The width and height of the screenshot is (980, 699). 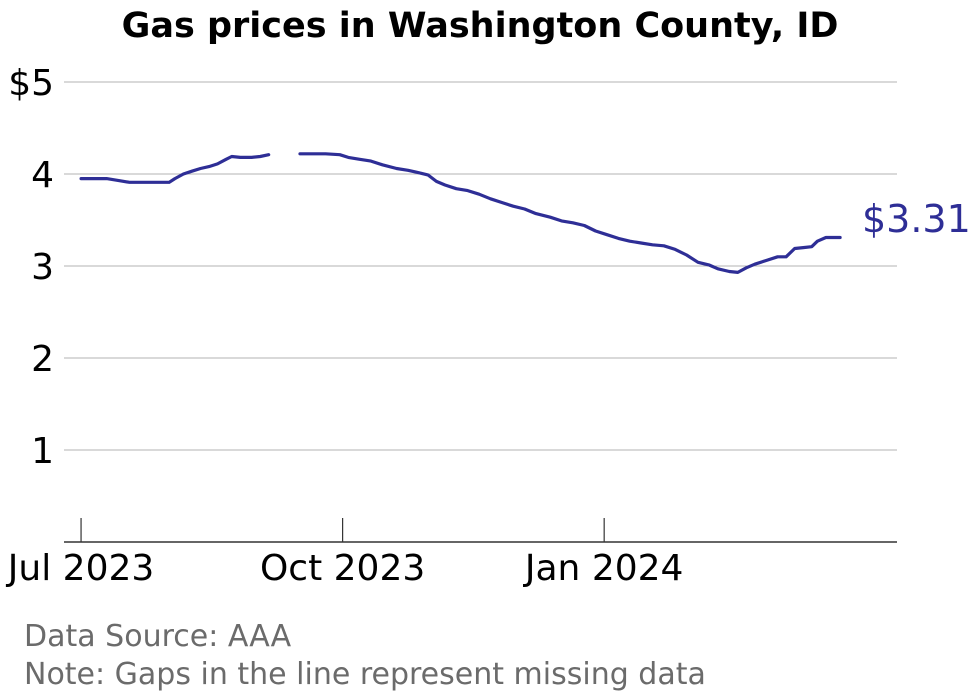 What do you see at coordinates (342, 568) in the screenshot?
I see `x-tick-label-1: Oct 2023` at bounding box center [342, 568].